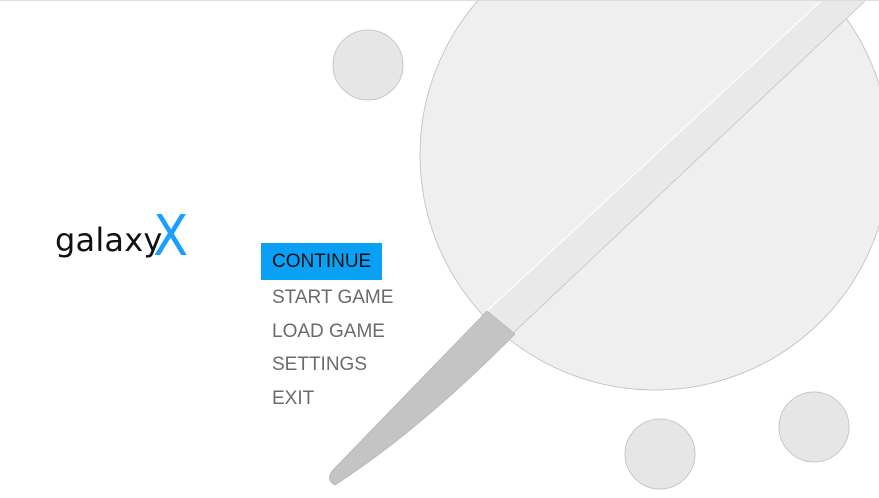 The image size is (879, 498). I want to click on menu-item-continue: CONTINUE, so click(322, 261).